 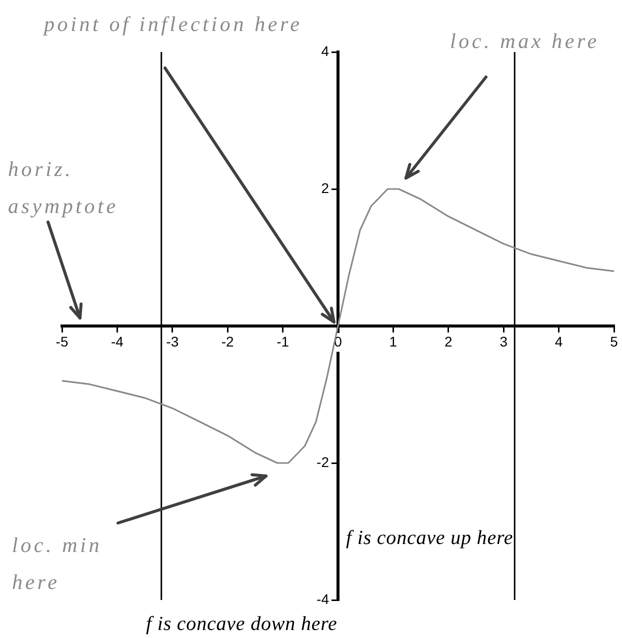 What do you see at coordinates (64, 188) in the screenshot?
I see `annotation: horiz. asymptote` at bounding box center [64, 188].